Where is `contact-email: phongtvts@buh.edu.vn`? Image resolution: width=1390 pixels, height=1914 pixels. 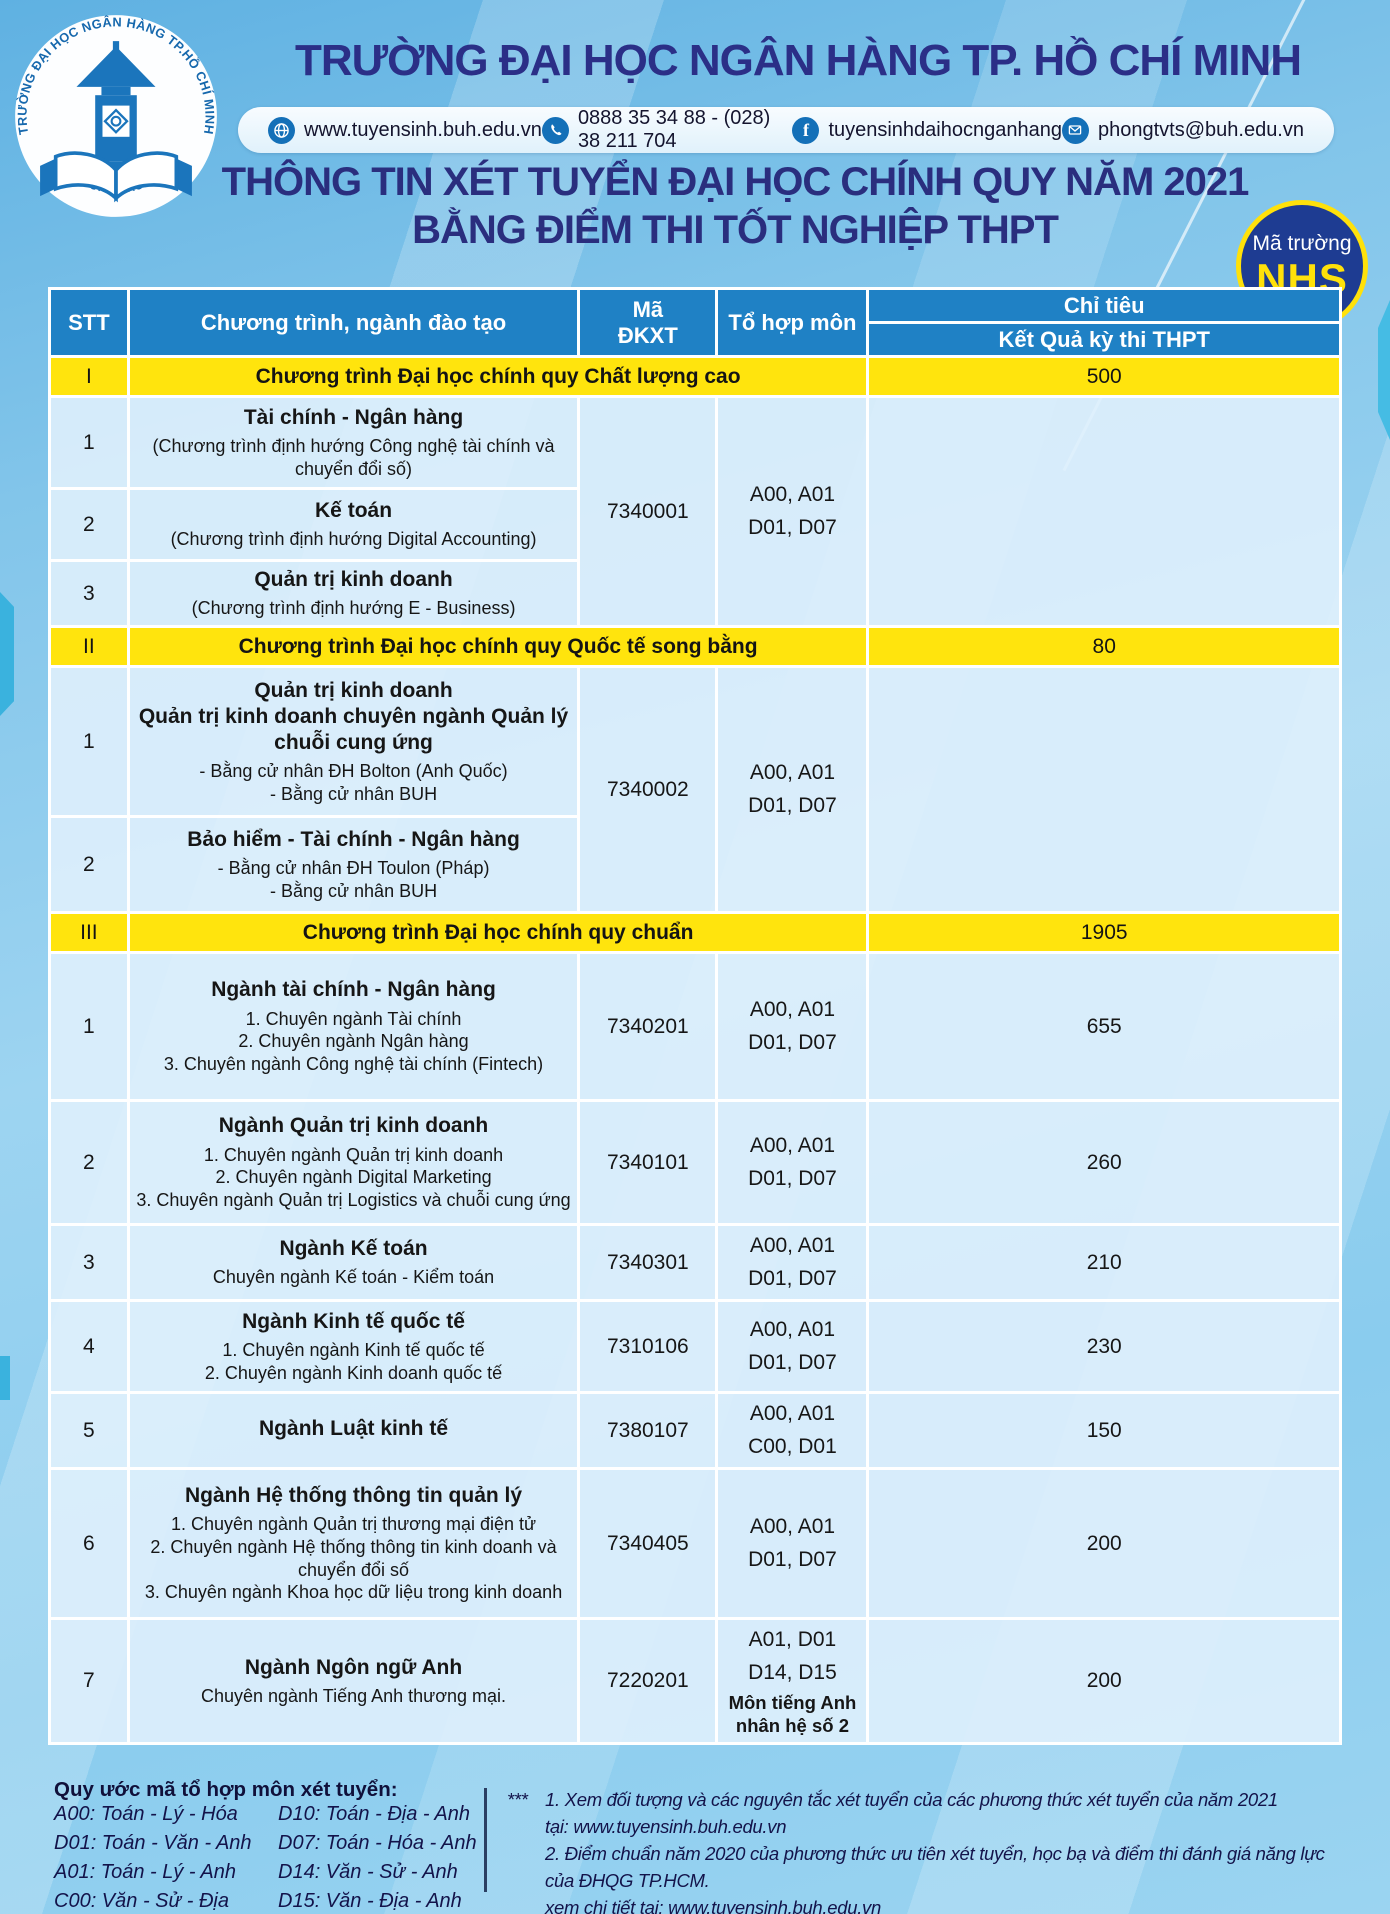 contact-email: phongtvts@buh.edu.vn is located at coordinates (1182, 130).